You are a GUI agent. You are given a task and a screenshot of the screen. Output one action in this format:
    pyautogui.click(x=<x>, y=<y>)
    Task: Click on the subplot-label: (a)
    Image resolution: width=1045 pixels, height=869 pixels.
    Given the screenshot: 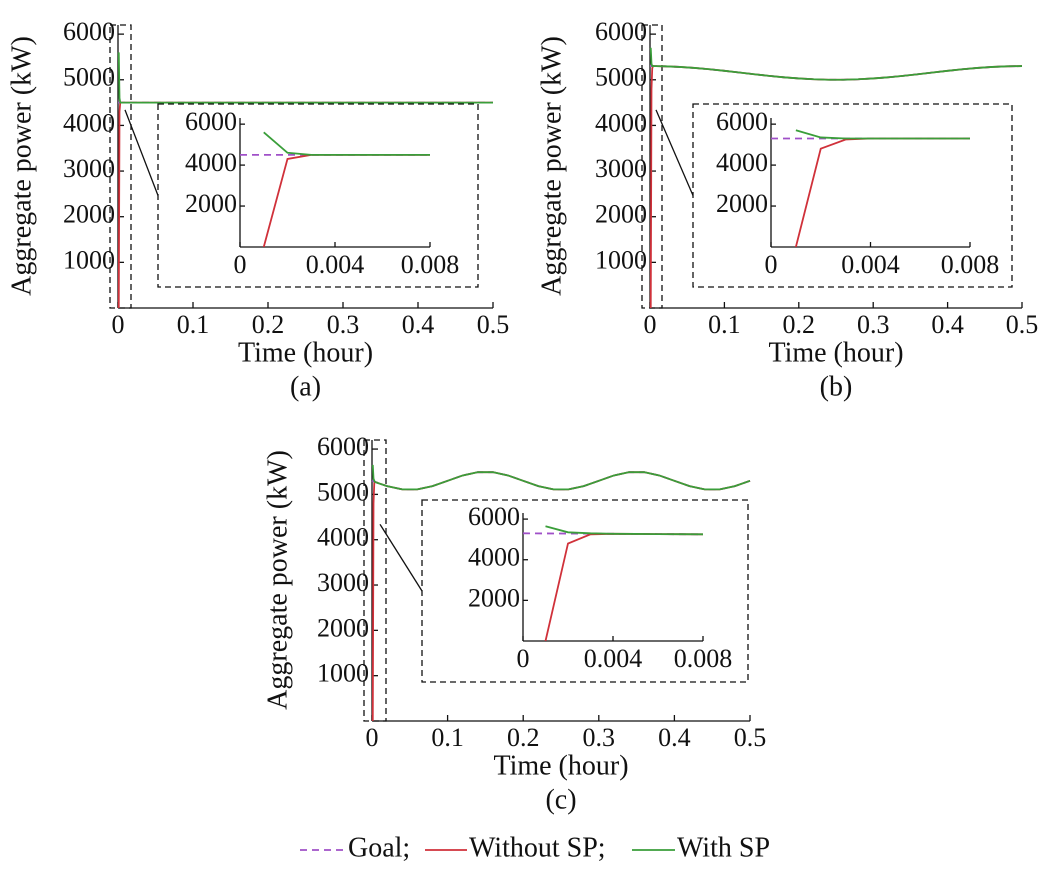 What is the action you would take?
    pyautogui.click(x=305, y=386)
    